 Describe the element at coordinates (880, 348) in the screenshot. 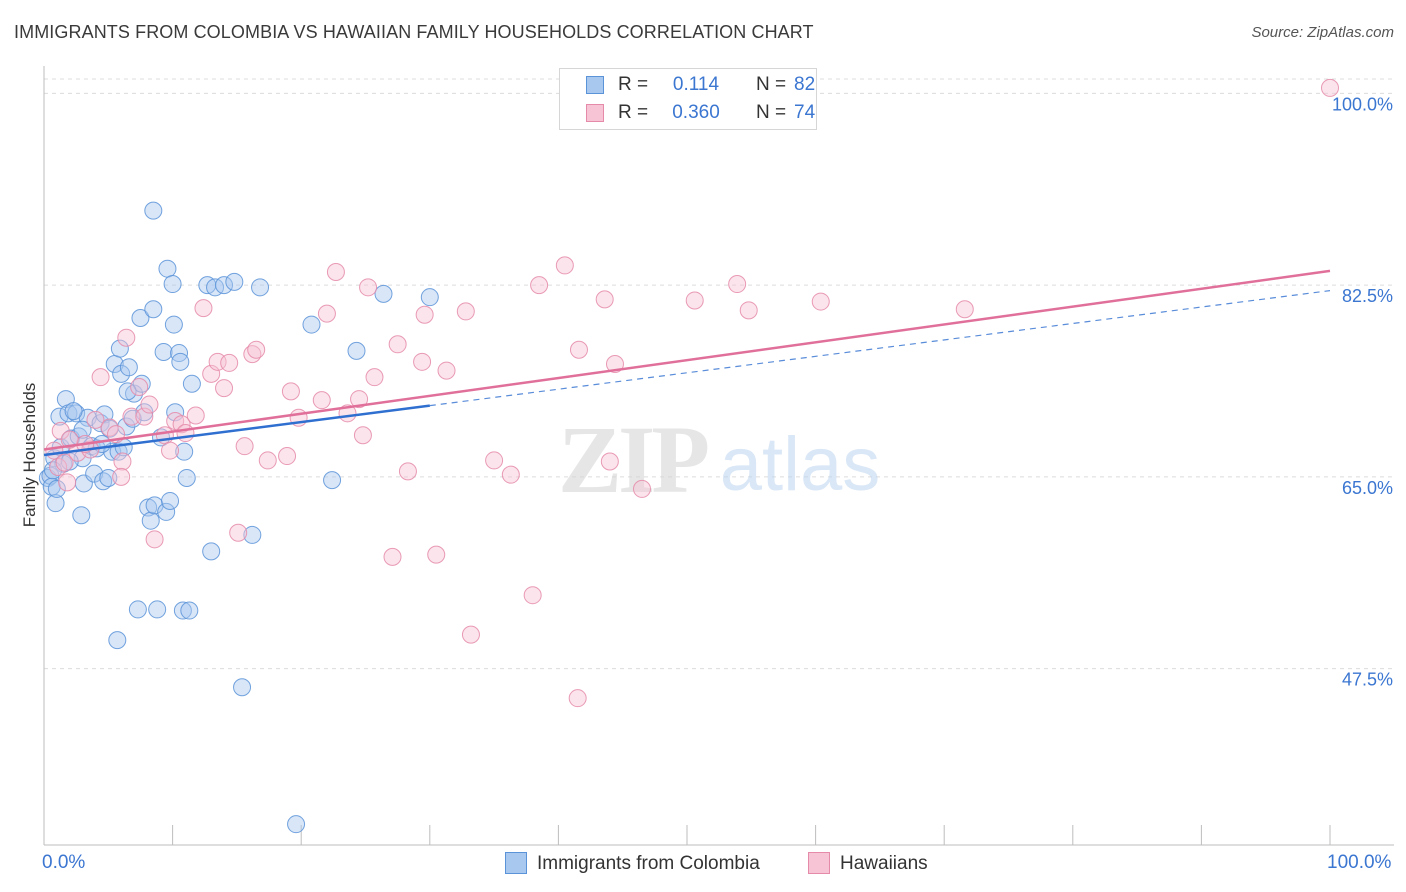

I see `trend-colombia-extension` at that location.